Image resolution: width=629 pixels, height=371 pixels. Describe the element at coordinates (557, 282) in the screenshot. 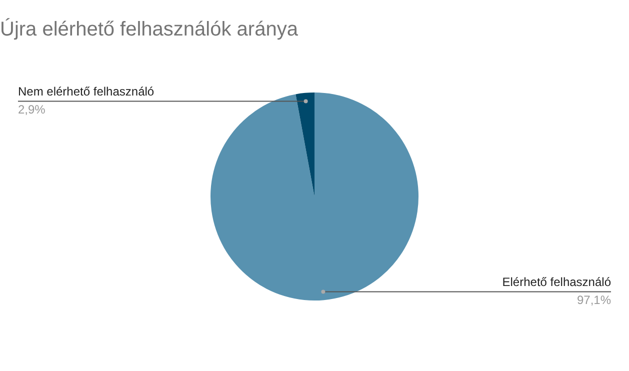

I see `slice-label: Elérhető felhasználó` at that location.